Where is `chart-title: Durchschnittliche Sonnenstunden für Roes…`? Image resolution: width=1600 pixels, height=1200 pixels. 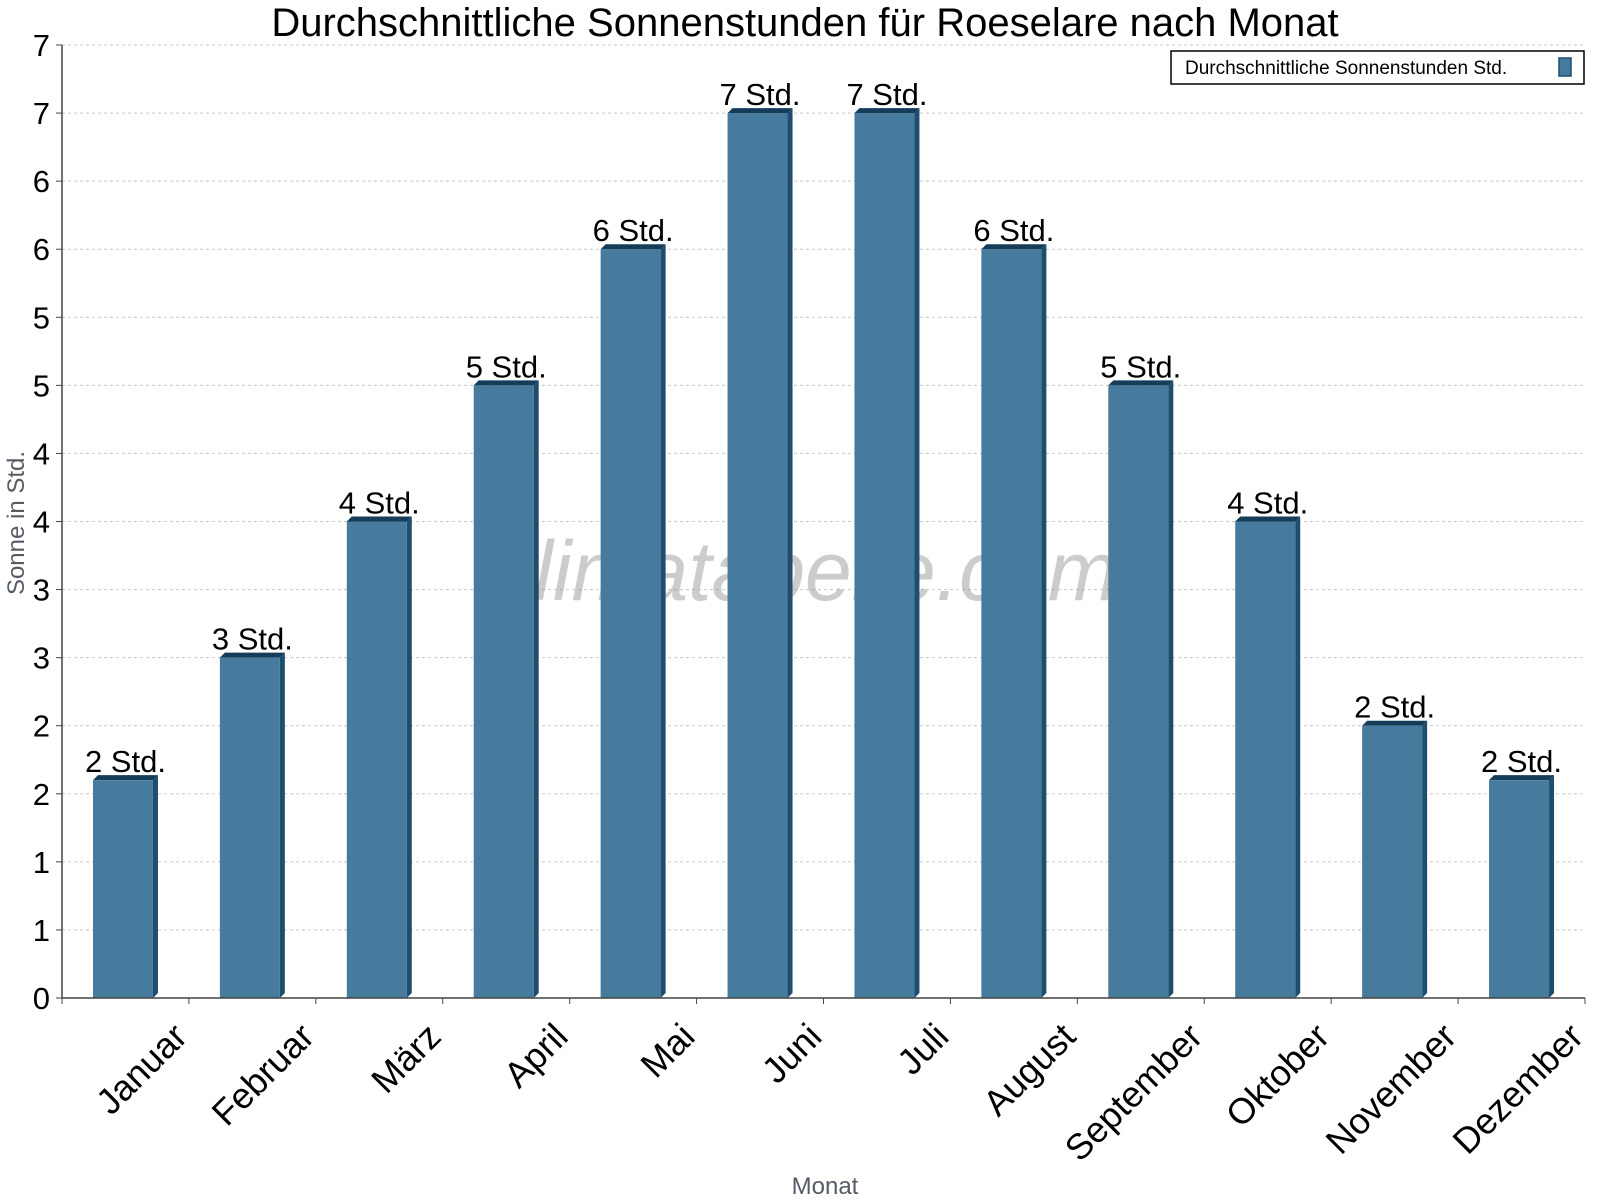
chart-title: Durchschnittliche Sonnenstunden für Roes… is located at coordinates (804, 23).